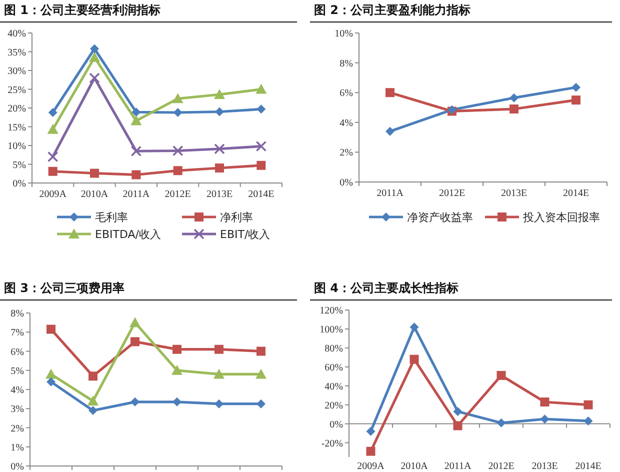 The image size is (620, 472). I want to click on y-tick-label: 1%, so click(17, 448).